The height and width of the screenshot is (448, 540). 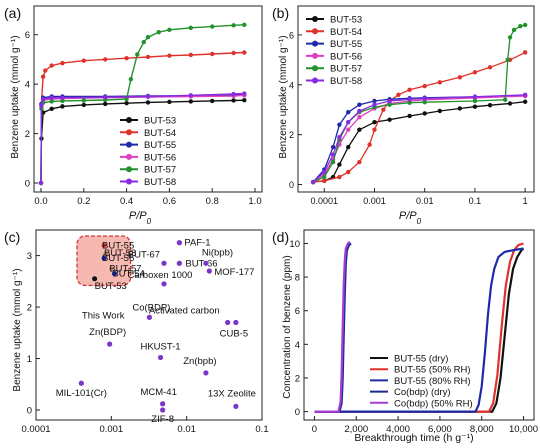 I want to click on scatter-label: Activated carbon, so click(x=184, y=311).